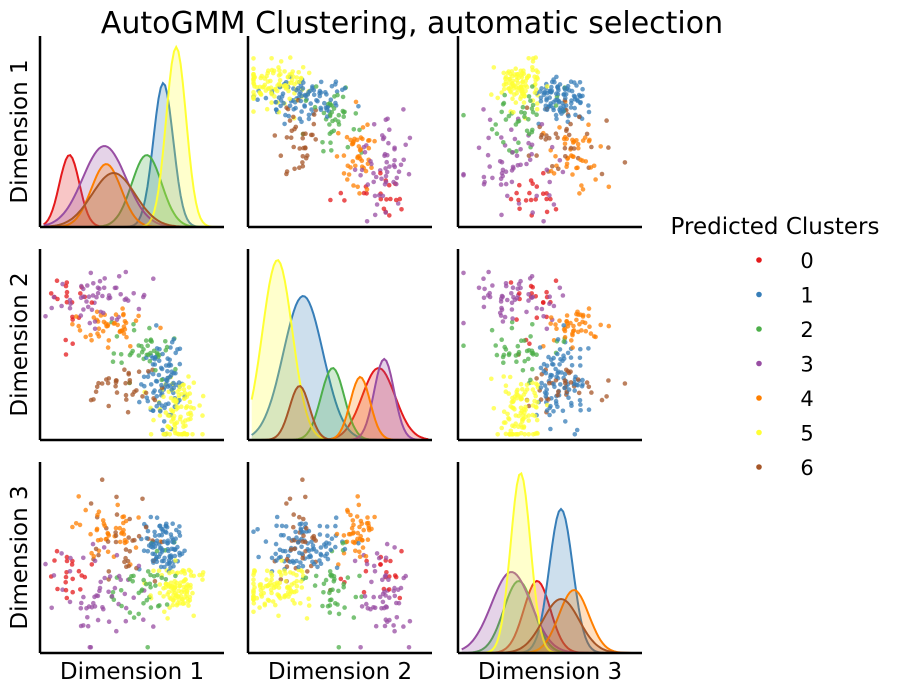 The image size is (908, 694). What do you see at coordinates (20, 557) in the screenshot?
I see `y-axis-label: Dimension 3` at bounding box center [20, 557].